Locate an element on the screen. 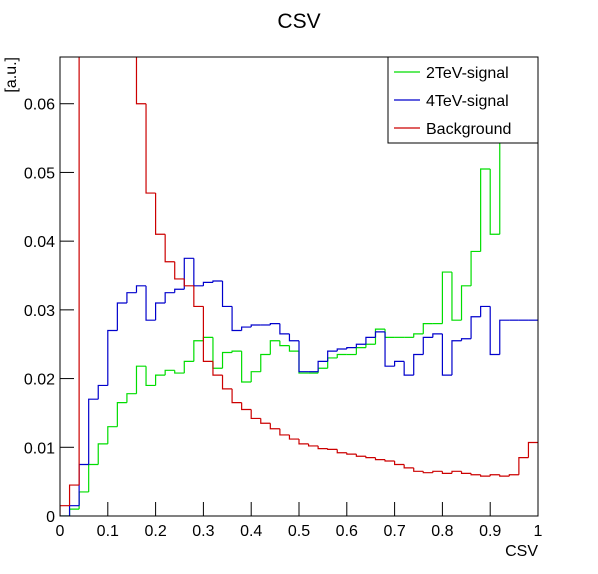  legend-label: Background is located at coordinates (468, 129).